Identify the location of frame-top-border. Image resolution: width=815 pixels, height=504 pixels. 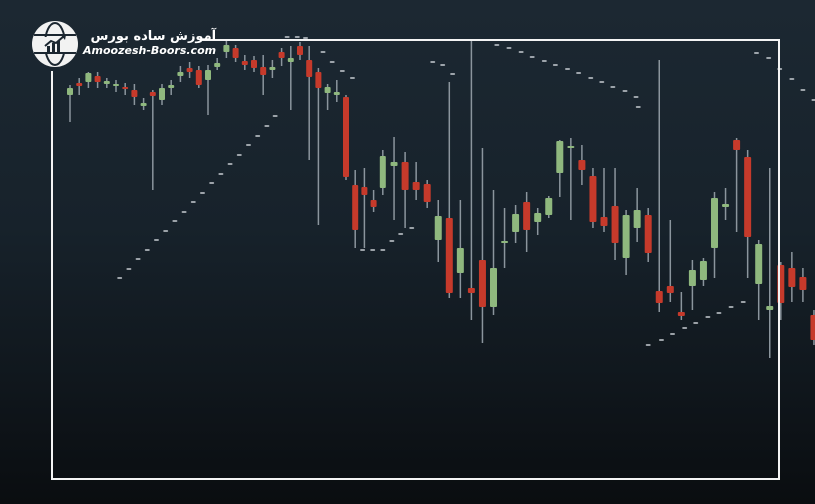
(490, 40).